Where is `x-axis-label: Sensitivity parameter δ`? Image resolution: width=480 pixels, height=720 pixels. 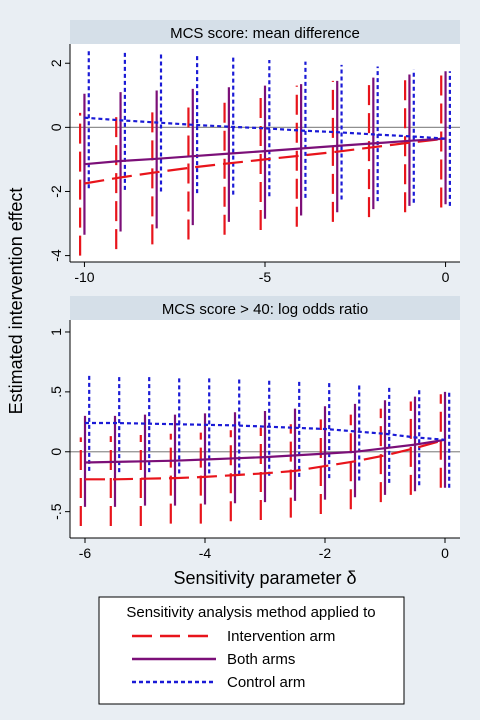 x-axis-label: Sensitivity parameter δ is located at coordinates (264, 578).